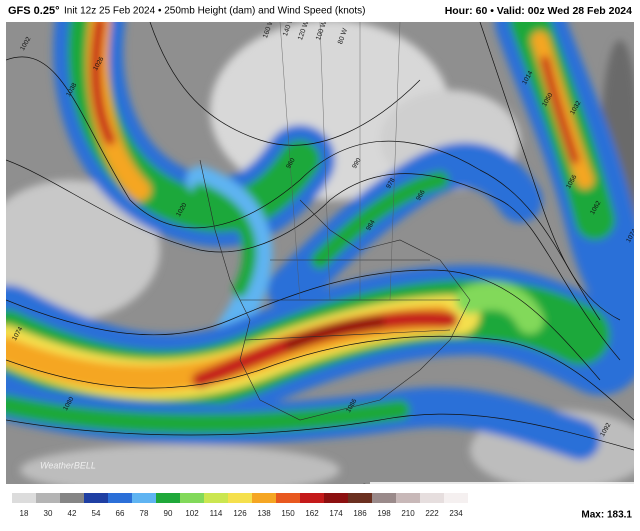  I want to click on colorbar-label: 126, so click(240, 513).